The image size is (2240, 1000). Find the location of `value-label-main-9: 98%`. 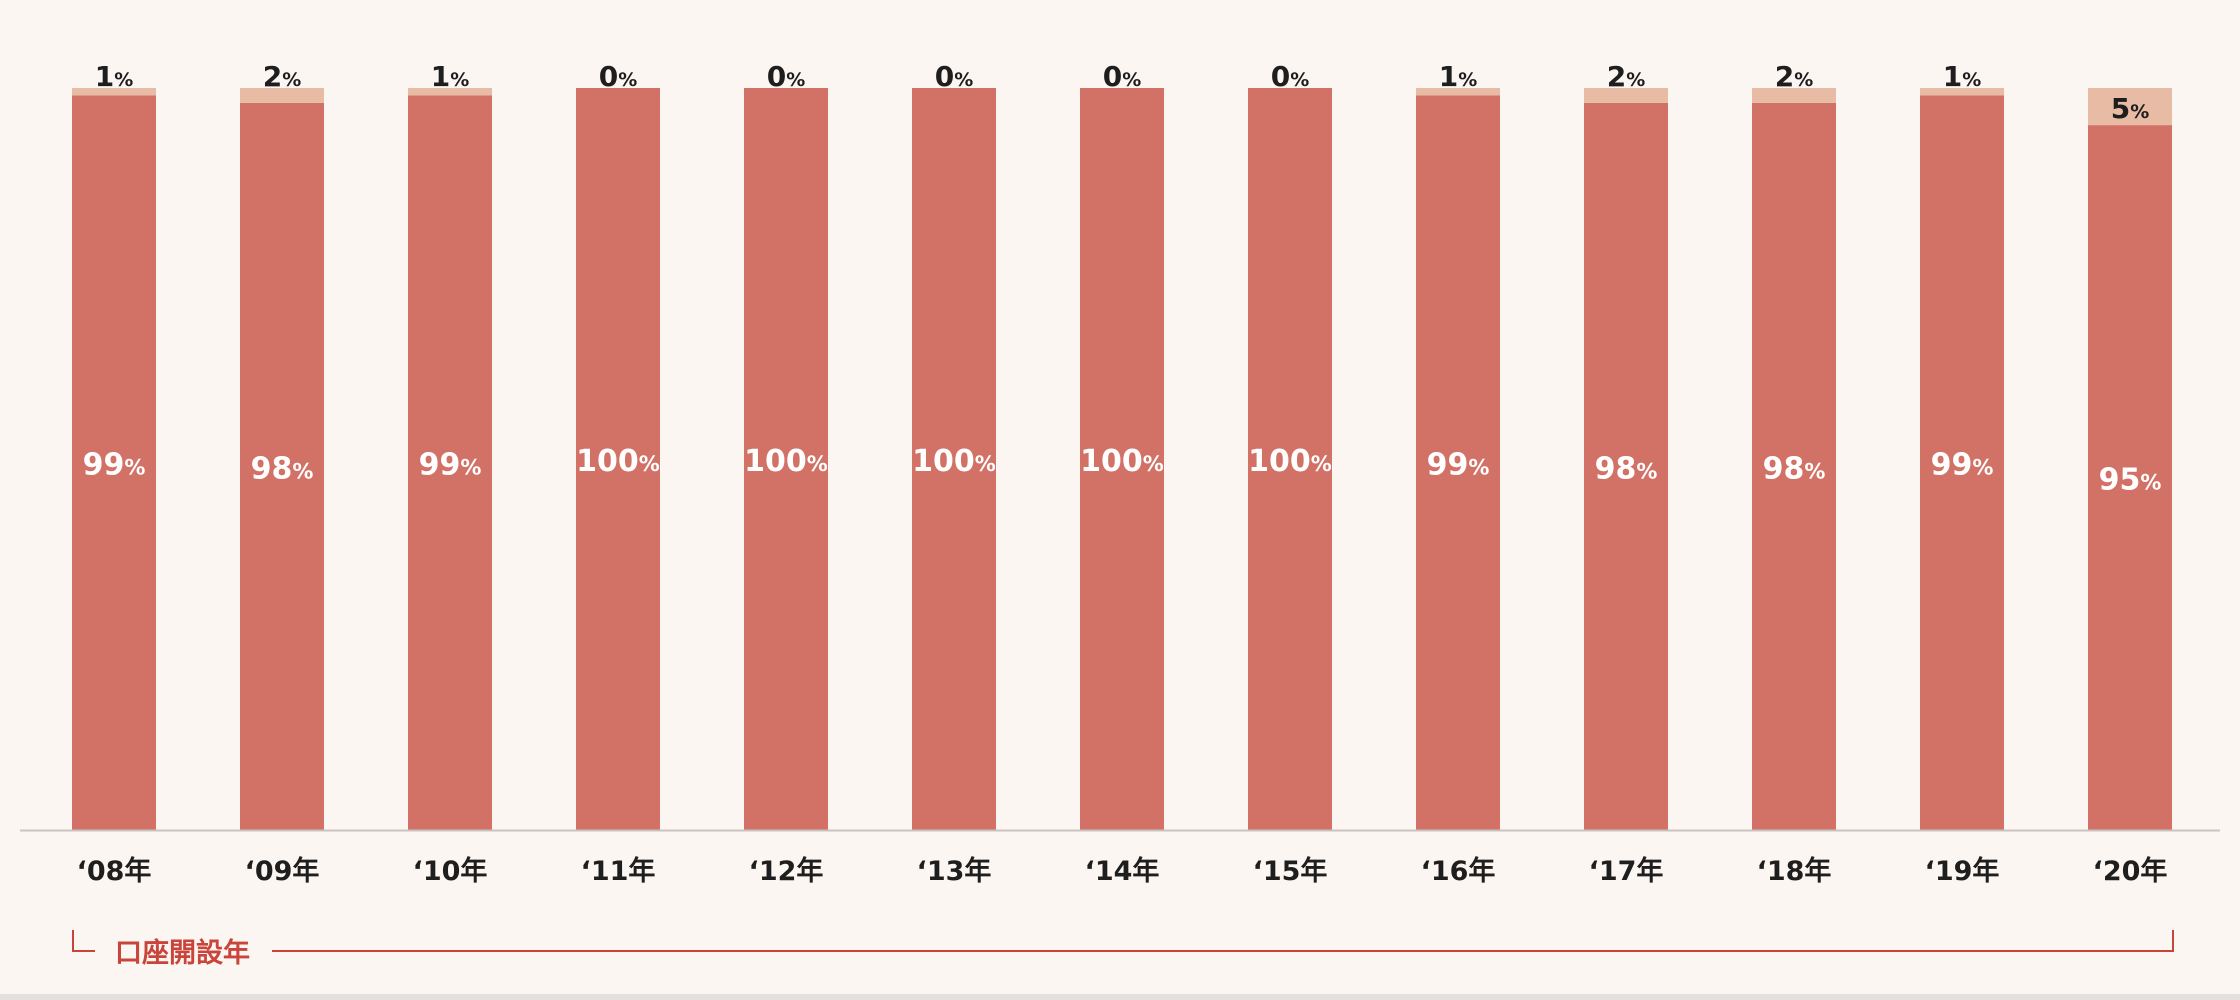

value-label-main-9: 98% is located at coordinates (1626, 468).